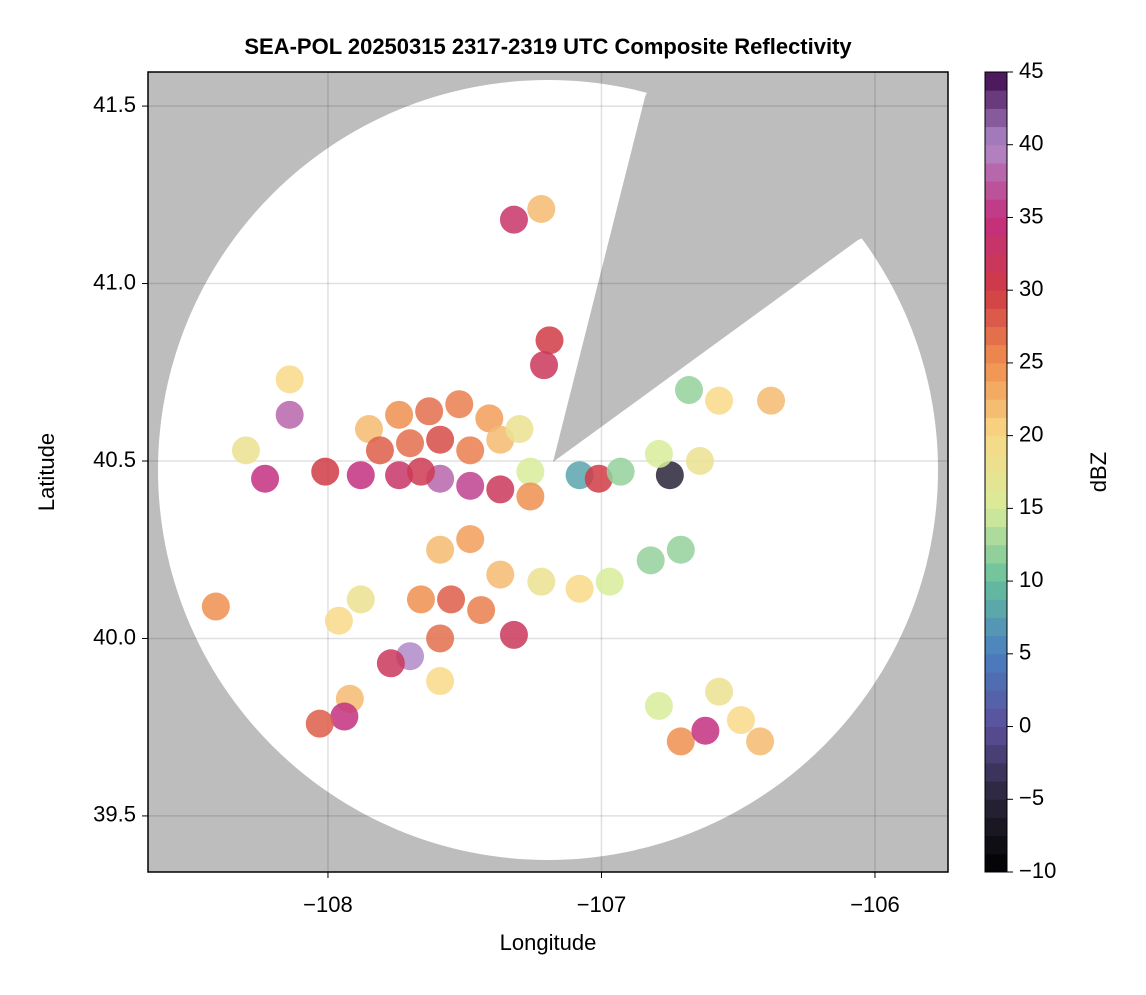 This screenshot has height=995, width=1146. Describe the element at coordinates (1031, 288) in the screenshot. I see `colorbar-tick-label: 30` at that location.